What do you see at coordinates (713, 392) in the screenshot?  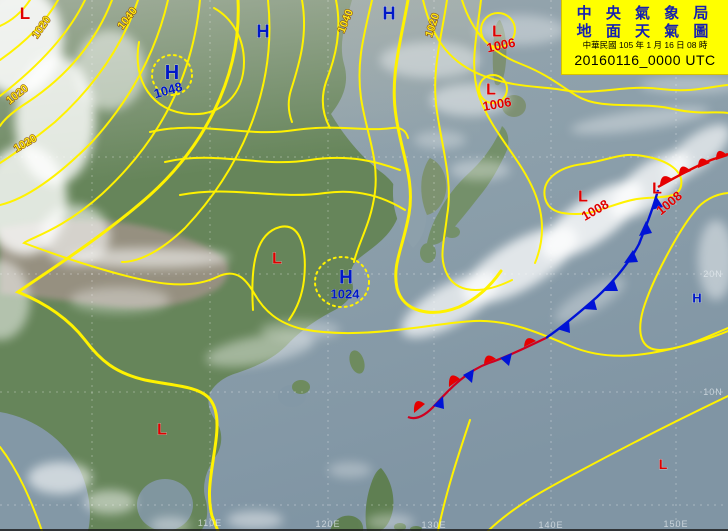 I see `graticule-label: 10N` at bounding box center [713, 392].